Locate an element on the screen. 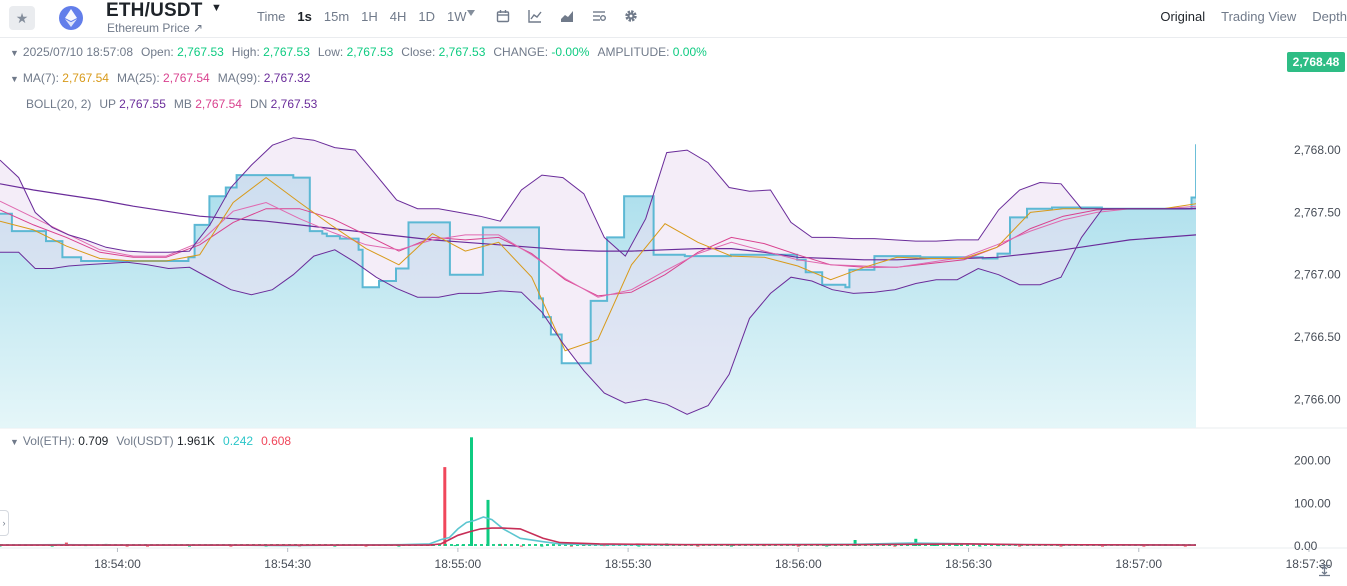 Image resolution: width=1347 pixels, height=586 pixels. volume-tick-label: 0.00 is located at coordinates (1306, 546).